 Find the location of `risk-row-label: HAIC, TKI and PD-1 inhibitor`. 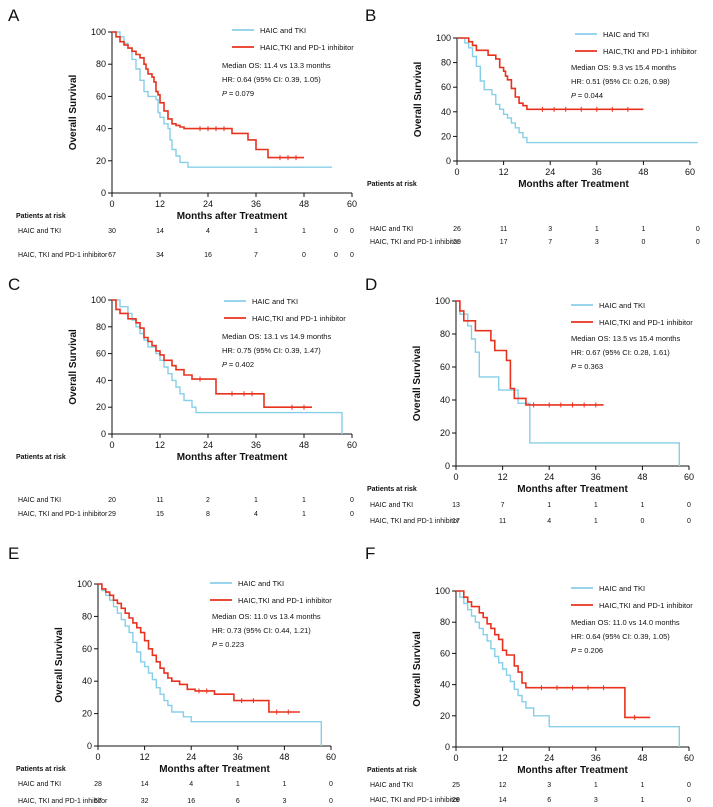

risk-row-label: HAIC, TKI and PD-1 inhibitor is located at coordinates (415, 521).